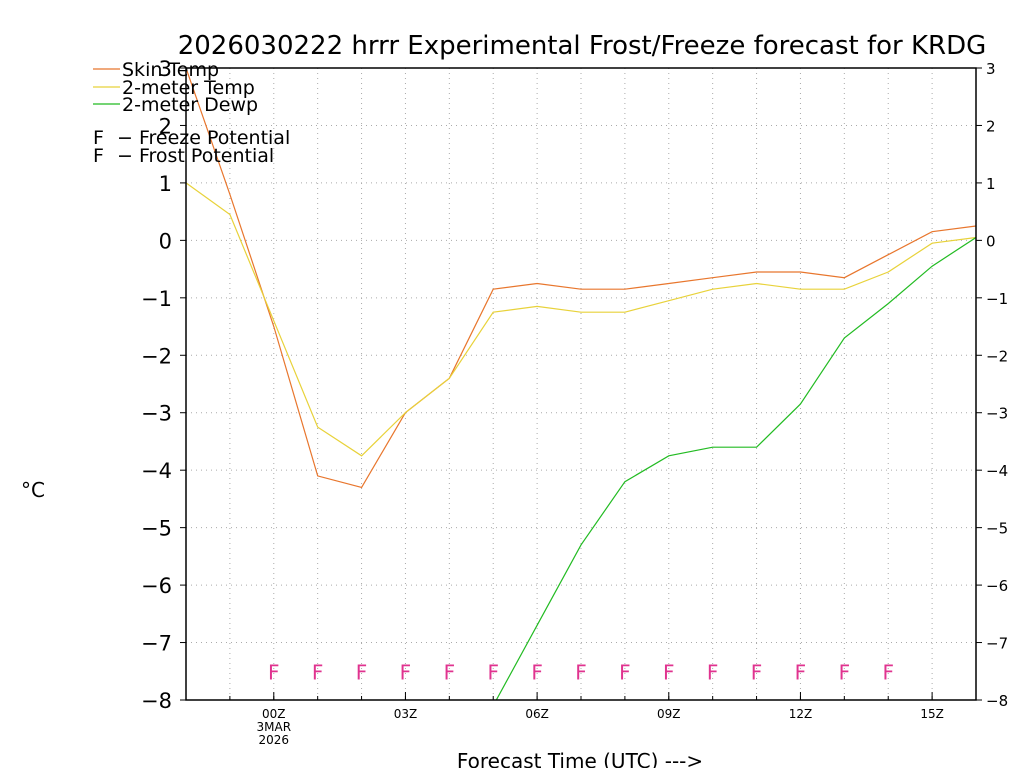  What do you see at coordinates (274, 714) in the screenshot?
I see `x-tick-label: 00Z` at bounding box center [274, 714].